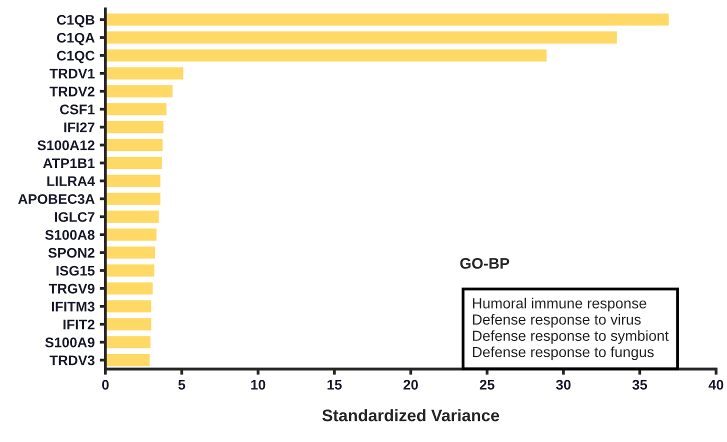 The width and height of the screenshot is (727, 442). I want to click on x-tick-label: 15, so click(335, 385).